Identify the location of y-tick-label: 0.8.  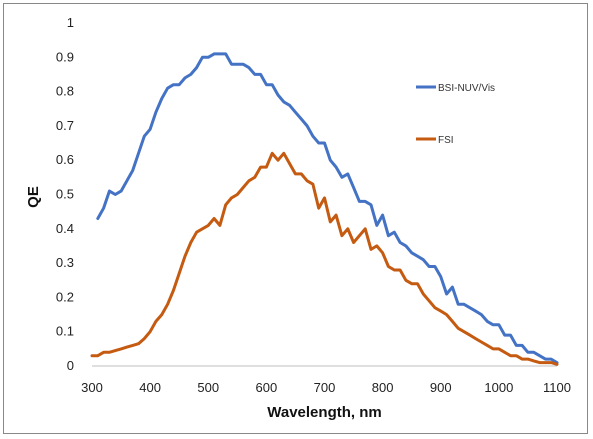
(65, 91).